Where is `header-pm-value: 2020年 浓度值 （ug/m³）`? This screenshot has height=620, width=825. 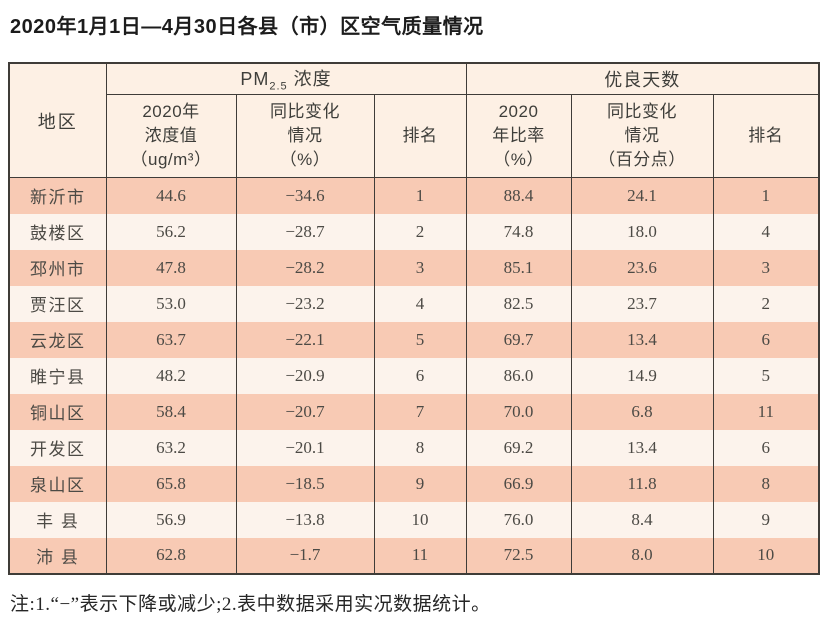
header-pm-value: 2020年 浓度值 （ug/m³） is located at coordinates (171, 136).